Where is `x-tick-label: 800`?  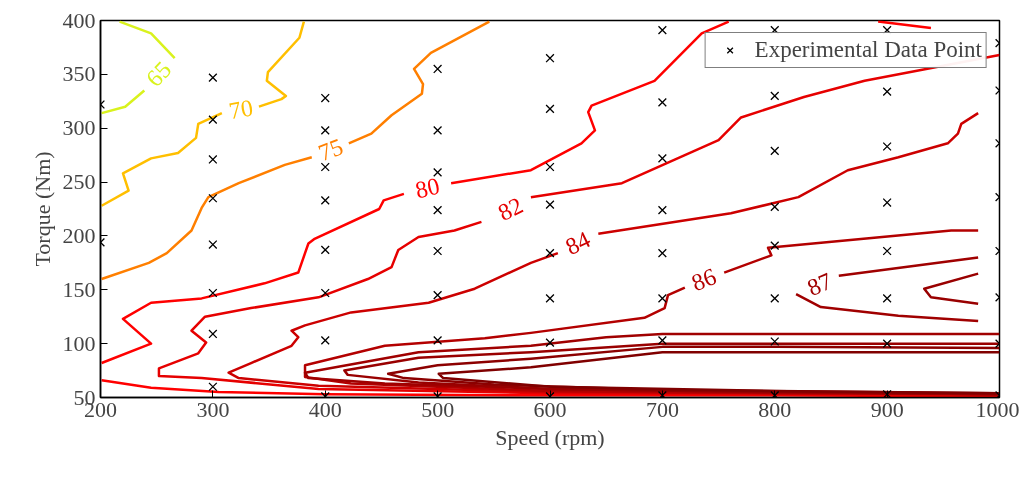 x-tick-label: 800 is located at coordinates (775, 409).